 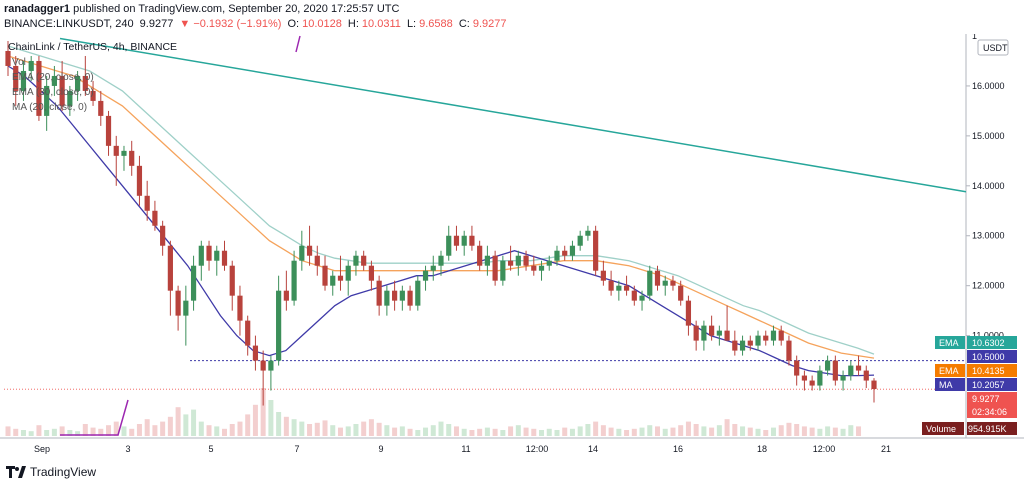 What do you see at coordinates (69, 24) in the screenshot?
I see `symbol-label: BINANCE:LINKUSDT, 240` at bounding box center [69, 24].